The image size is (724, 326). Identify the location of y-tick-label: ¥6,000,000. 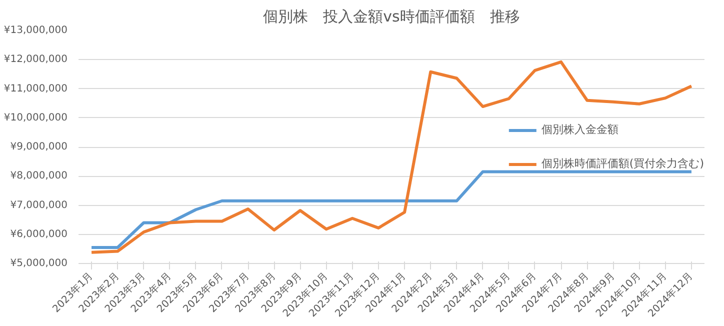
(39, 234).